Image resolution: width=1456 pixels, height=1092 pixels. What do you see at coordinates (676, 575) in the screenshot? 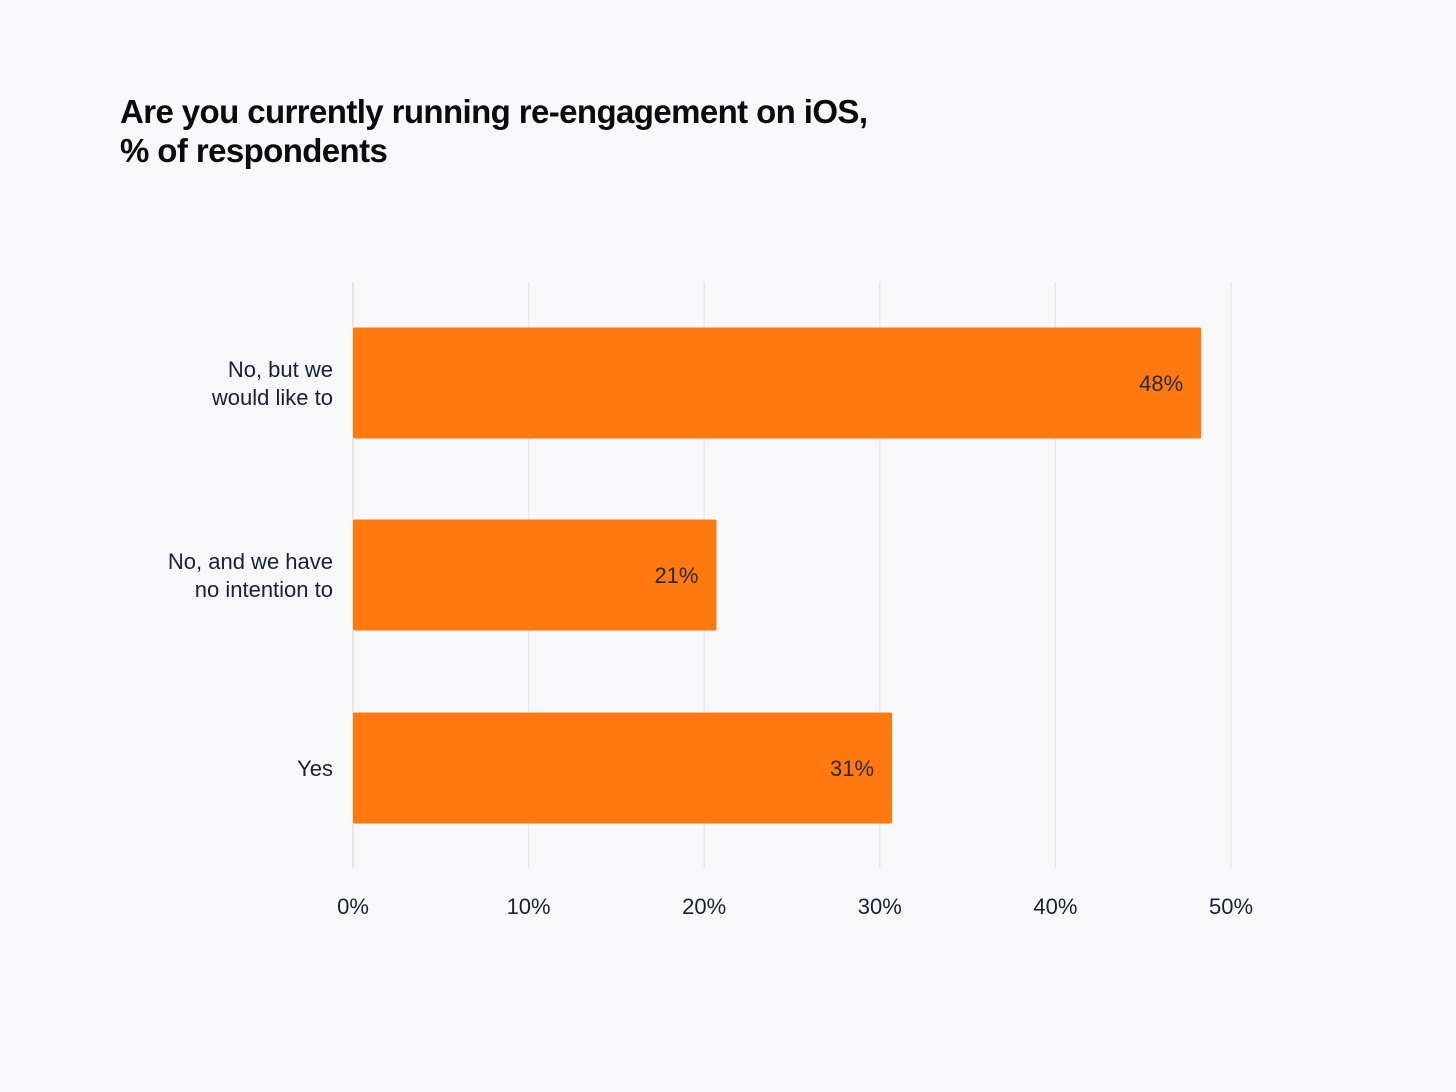
I see `bar-value-label-1: 21%` at bounding box center [676, 575].